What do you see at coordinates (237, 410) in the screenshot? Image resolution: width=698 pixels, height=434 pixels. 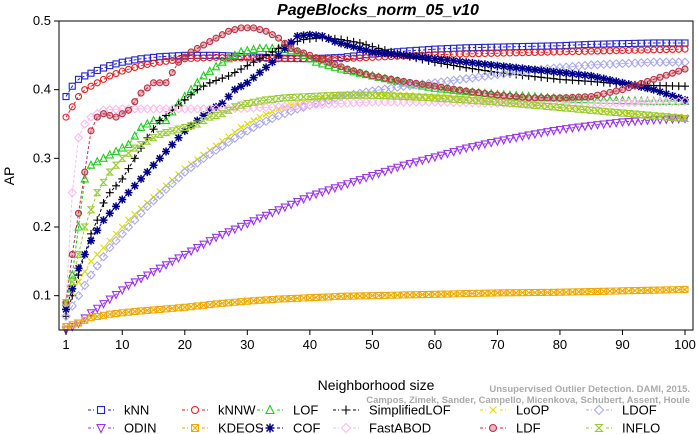 I see `legend-label: kNNW` at bounding box center [237, 410].